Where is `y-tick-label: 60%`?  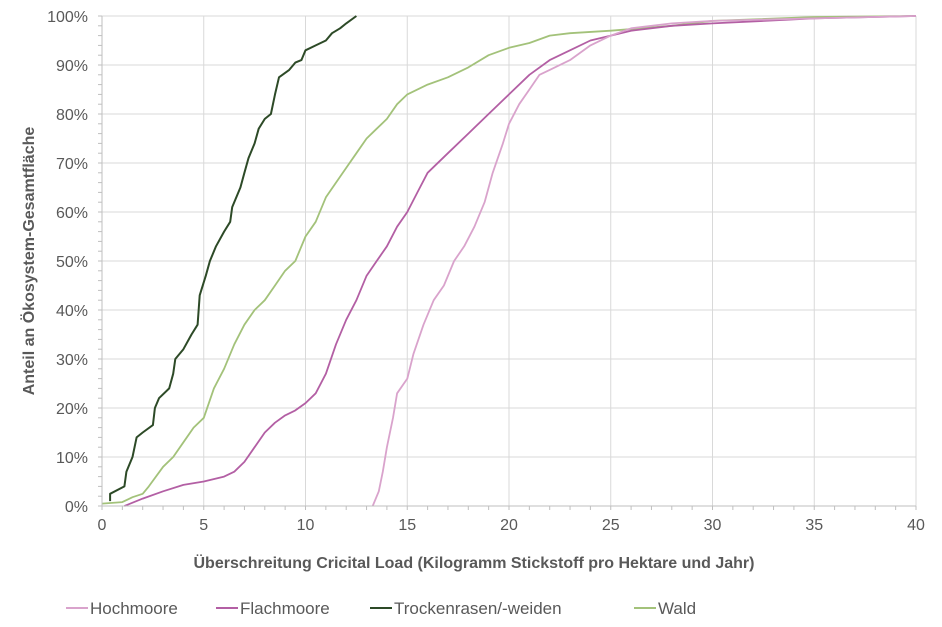
y-tick-label: 60% is located at coordinates (72, 213).